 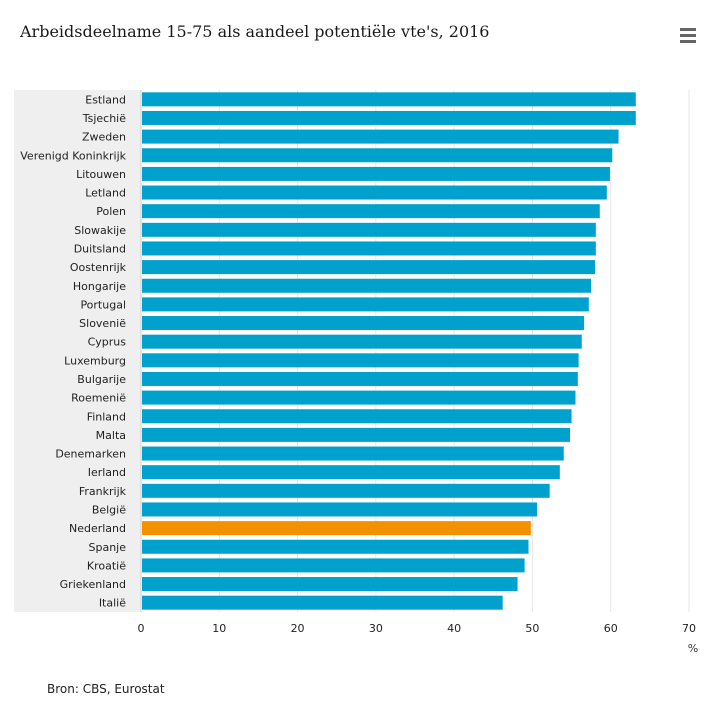 I want to click on bar-highlight, so click(x=336, y=528).